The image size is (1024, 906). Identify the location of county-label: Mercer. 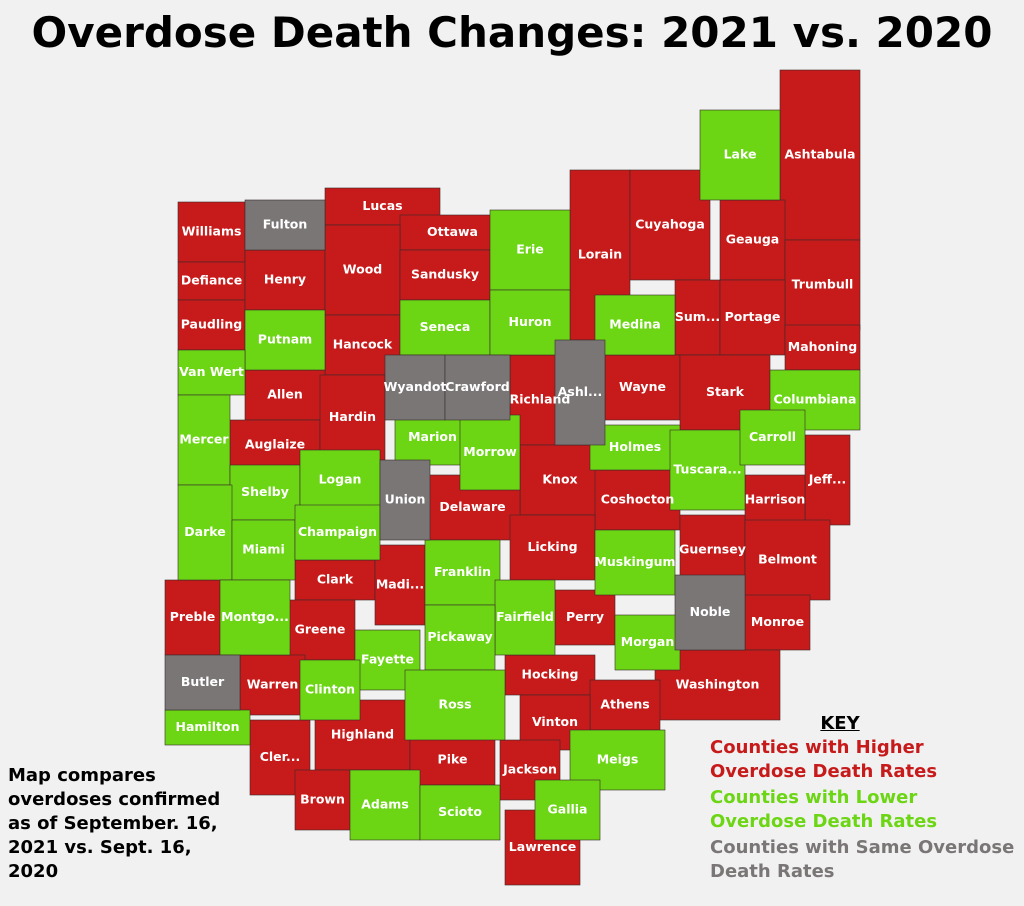
(204, 439).